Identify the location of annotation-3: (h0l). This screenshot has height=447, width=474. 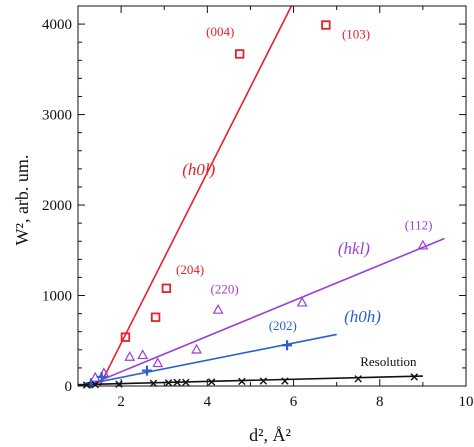
(198, 169).